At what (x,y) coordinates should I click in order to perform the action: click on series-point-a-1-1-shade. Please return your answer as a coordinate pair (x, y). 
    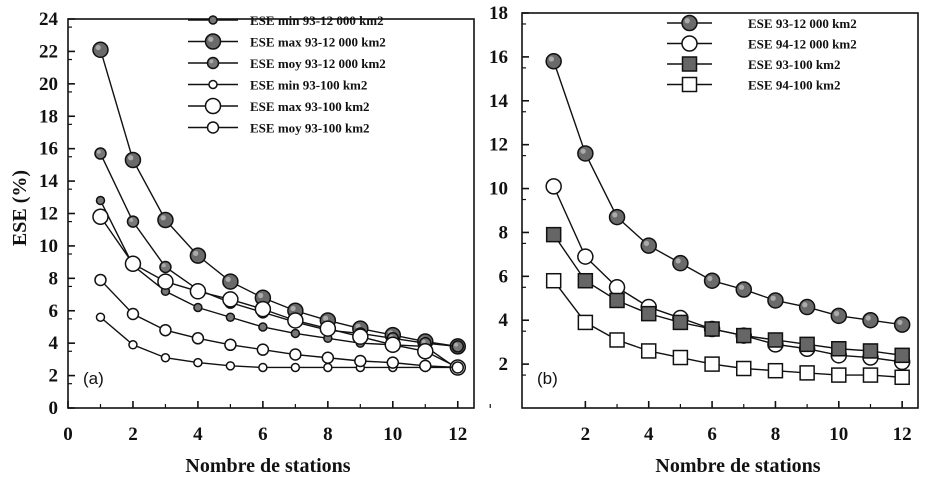
    Looking at the image, I should click on (131, 158).